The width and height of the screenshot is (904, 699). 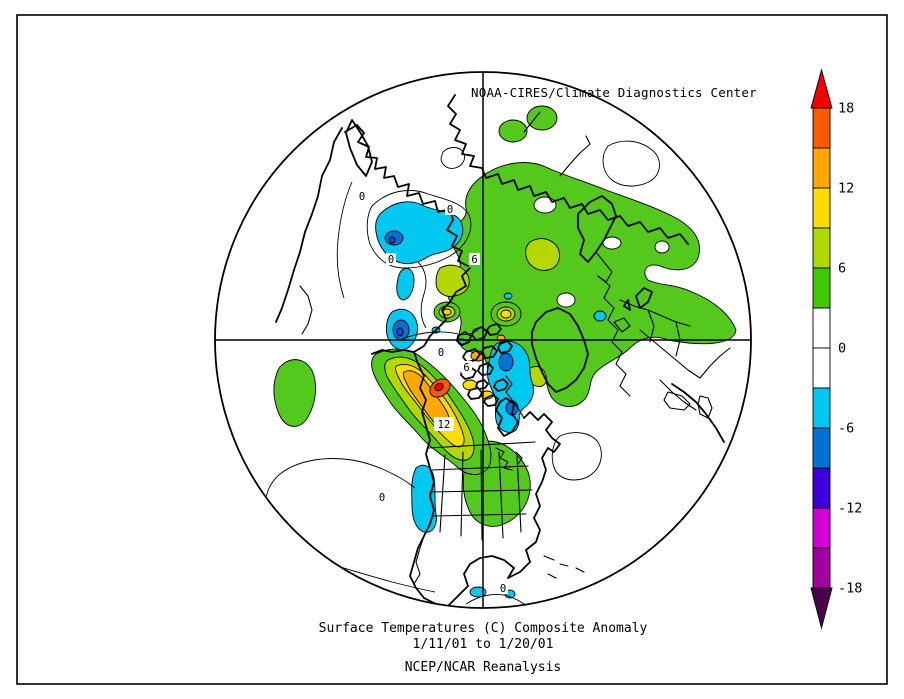 I want to click on us-state-borders, so click(x=481, y=491).